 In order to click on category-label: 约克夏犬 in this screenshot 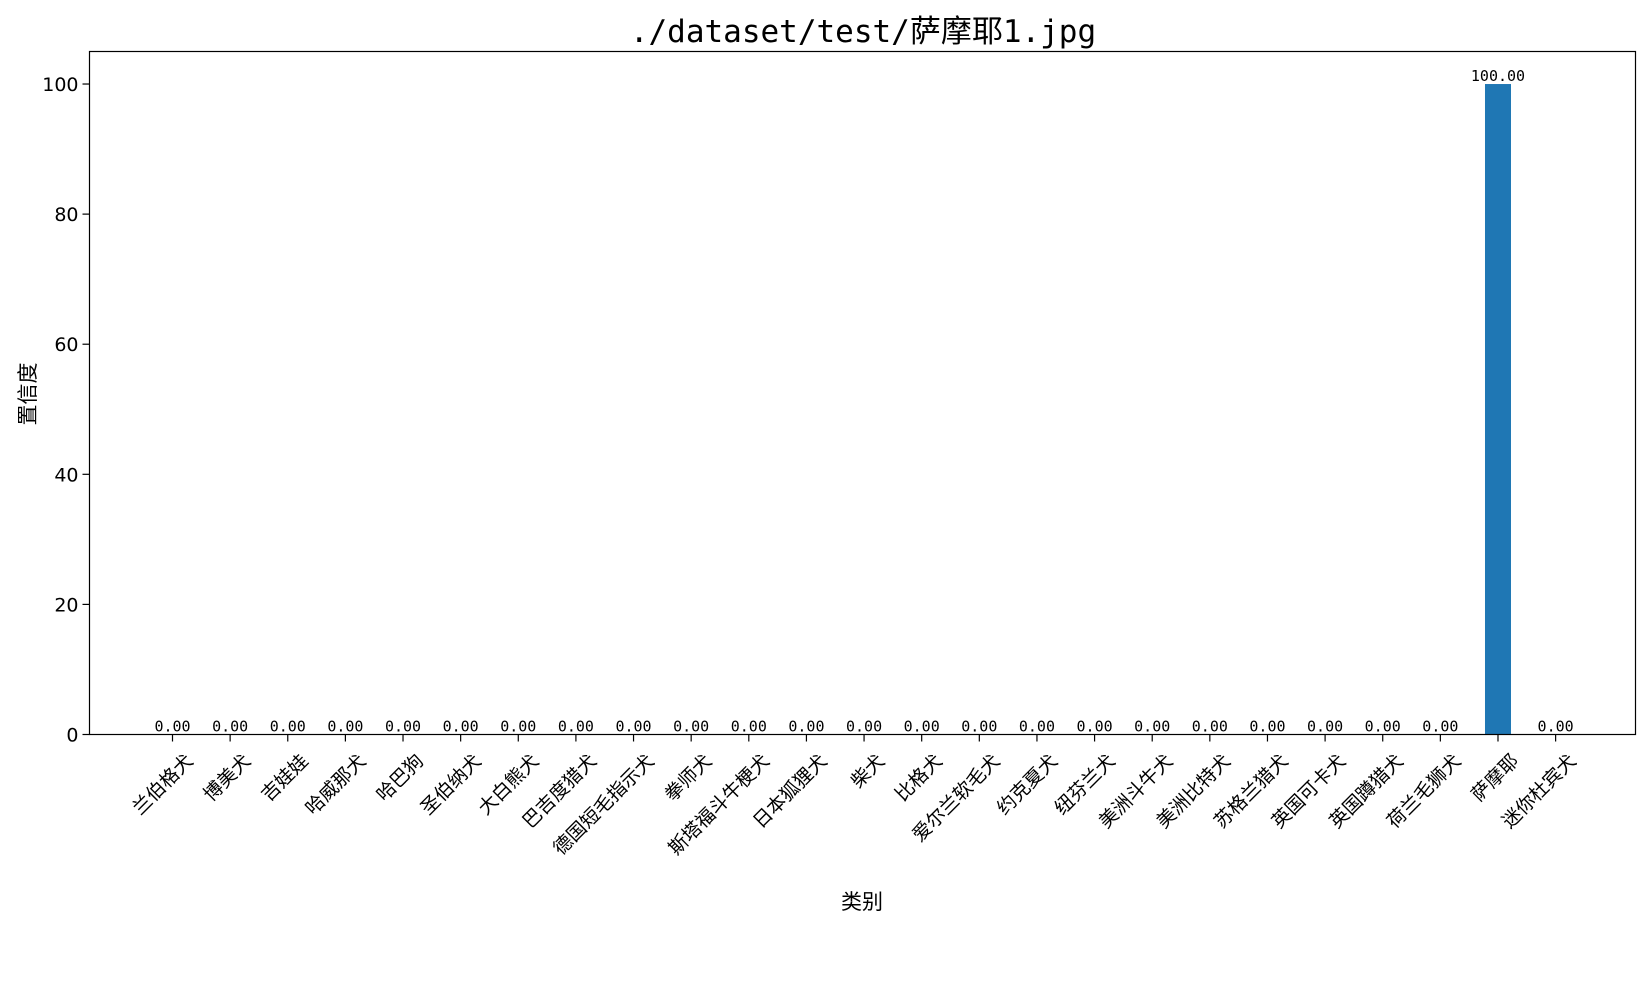, I will do `click(1027, 784)`.